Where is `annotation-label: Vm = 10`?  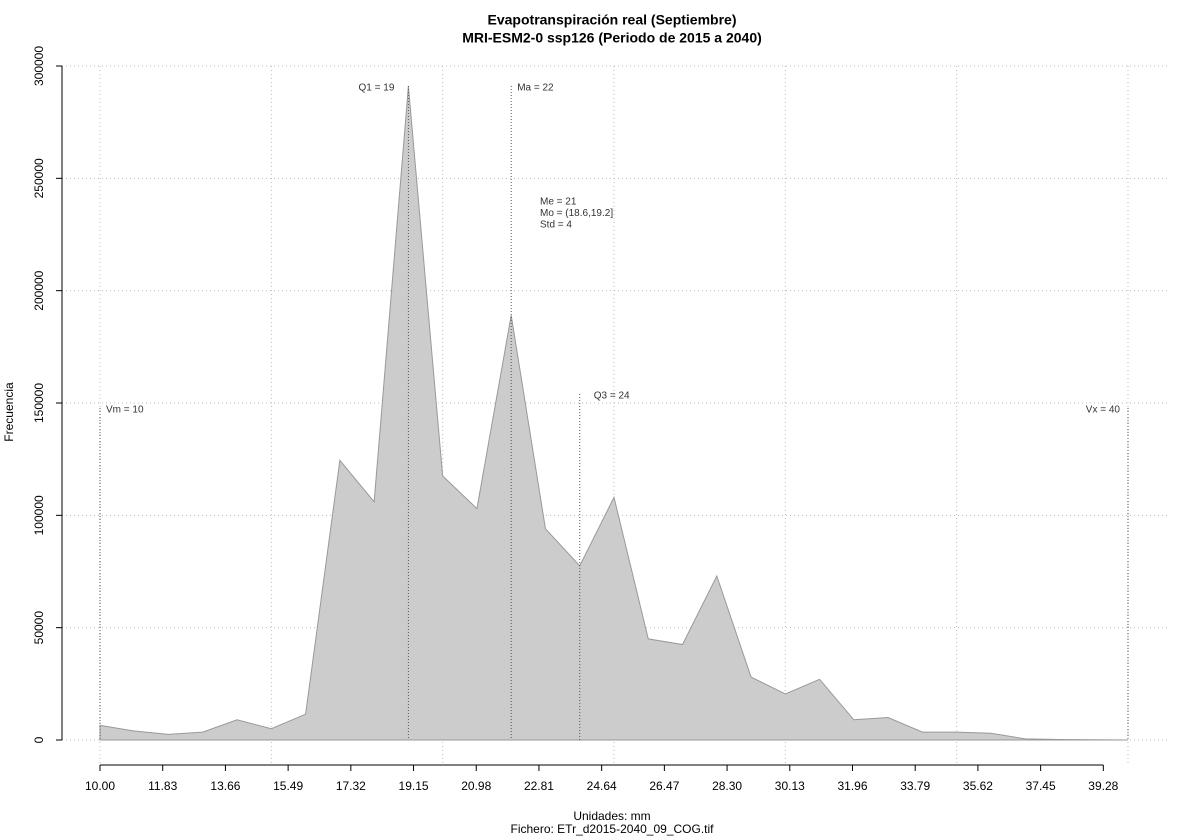
annotation-label: Vm = 10 is located at coordinates (125, 410).